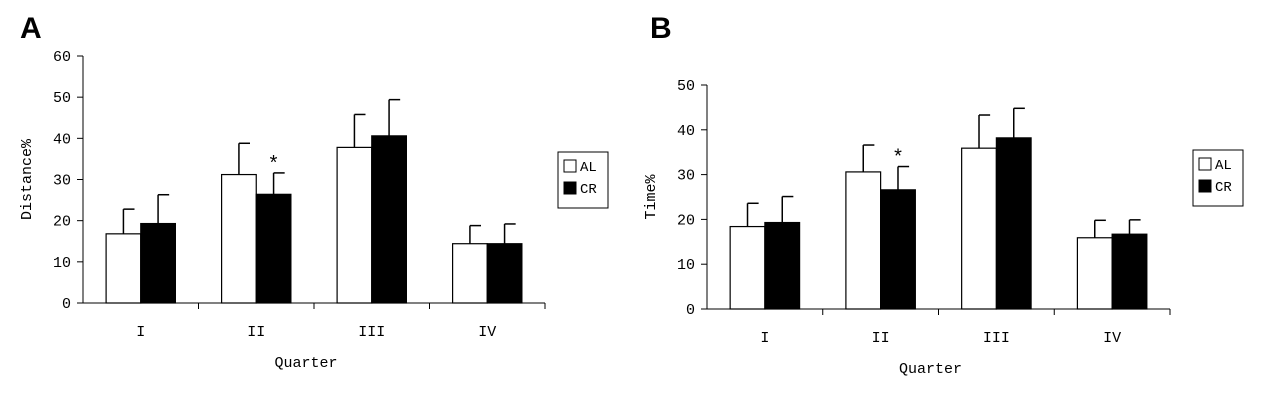 This screenshot has width=1267, height=400. Describe the element at coordinates (27, 179) in the screenshot. I see `y-axis-title: Distance%` at that location.